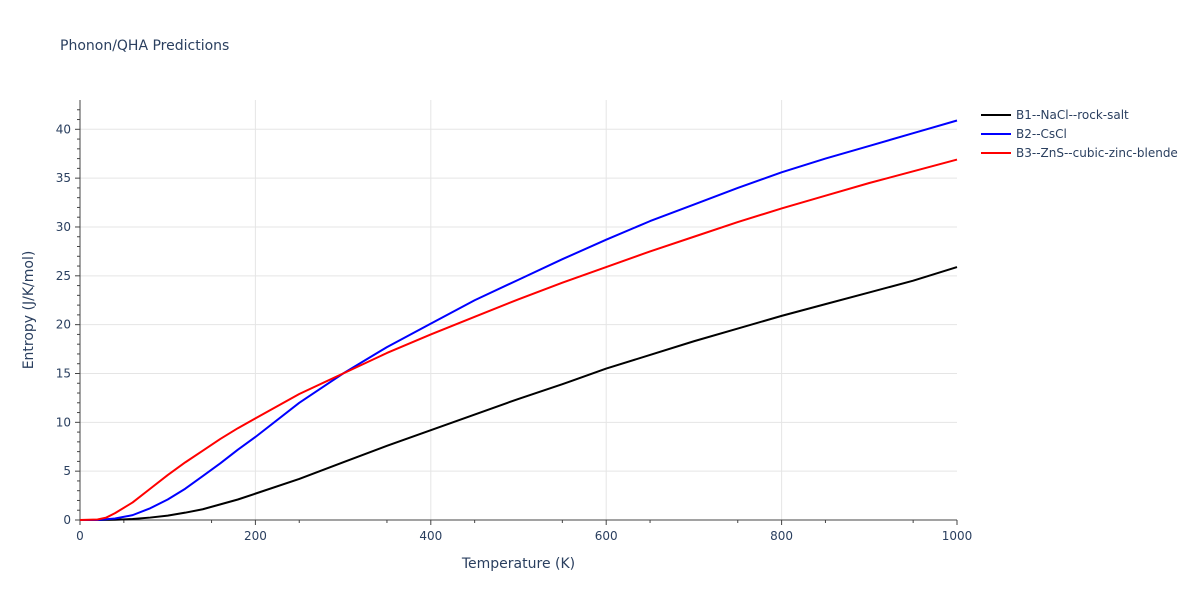 The image size is (1200, 600). I want to click on y-tick-label: 20, so click(63, 325).